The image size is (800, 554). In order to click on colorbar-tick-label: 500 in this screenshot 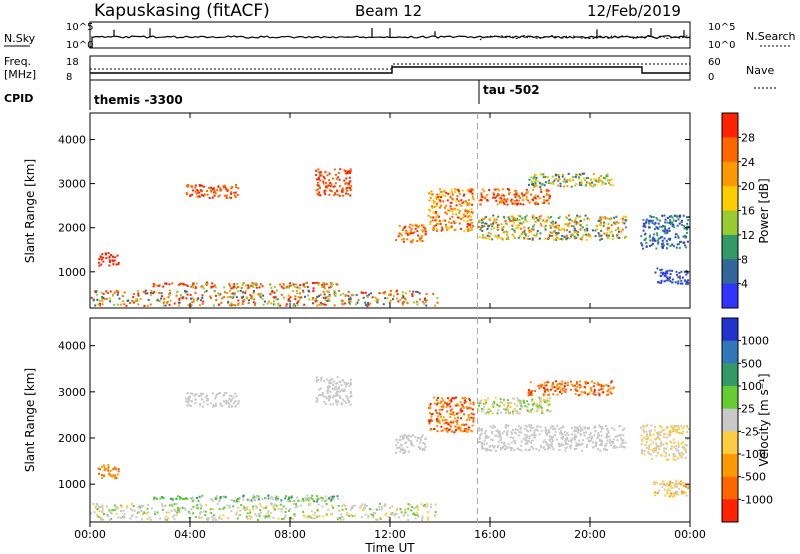, I will do `click(751, 363)`.